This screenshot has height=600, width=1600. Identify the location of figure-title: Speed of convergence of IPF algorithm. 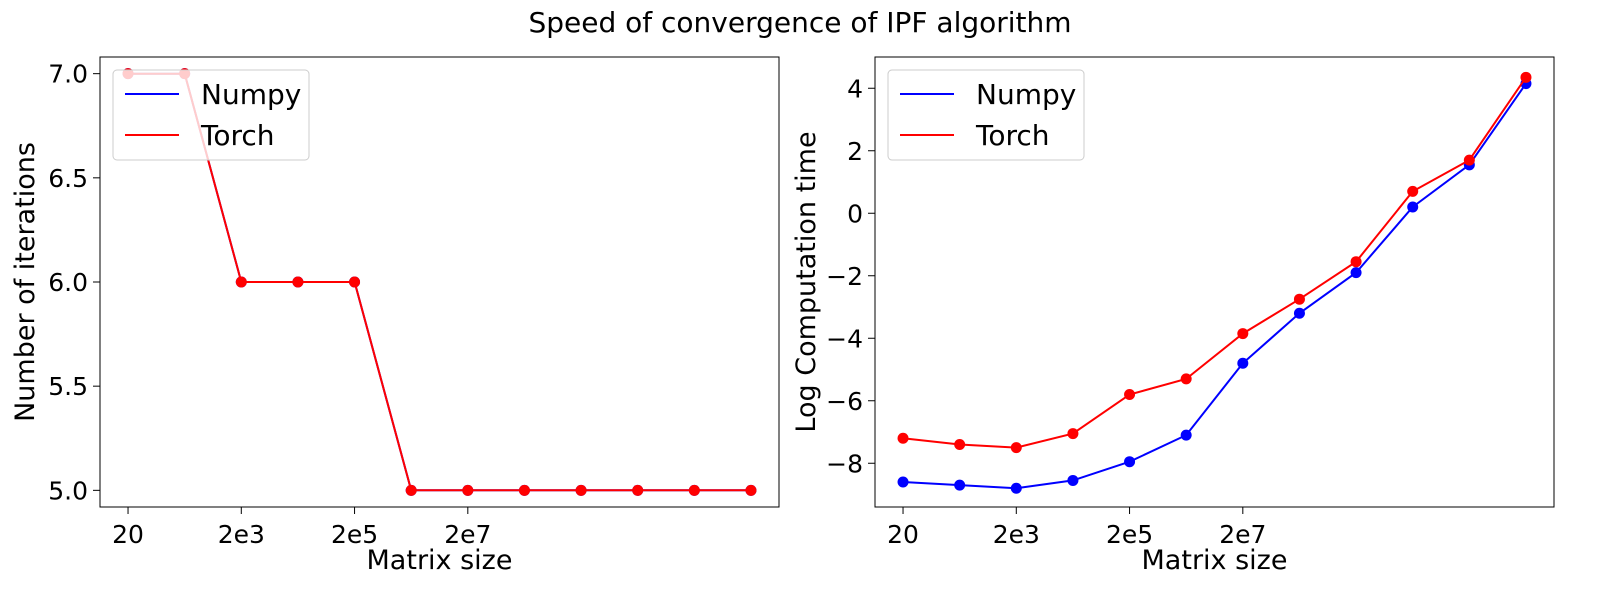
(800, 22).